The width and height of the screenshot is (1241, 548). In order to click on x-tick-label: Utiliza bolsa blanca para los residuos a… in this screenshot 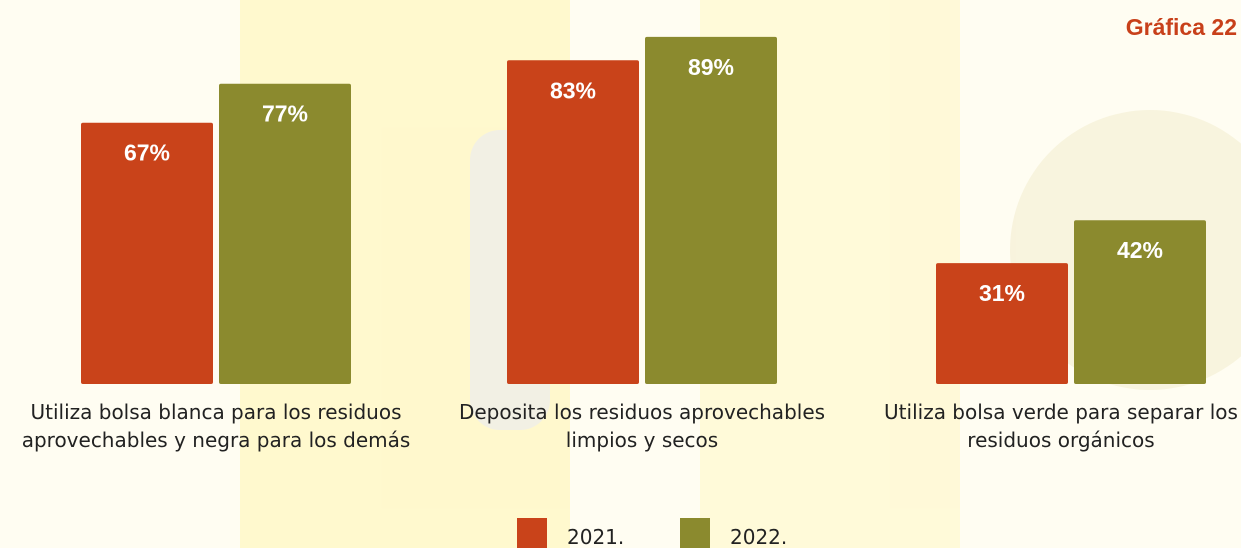, I will do `click(216, 426)`.